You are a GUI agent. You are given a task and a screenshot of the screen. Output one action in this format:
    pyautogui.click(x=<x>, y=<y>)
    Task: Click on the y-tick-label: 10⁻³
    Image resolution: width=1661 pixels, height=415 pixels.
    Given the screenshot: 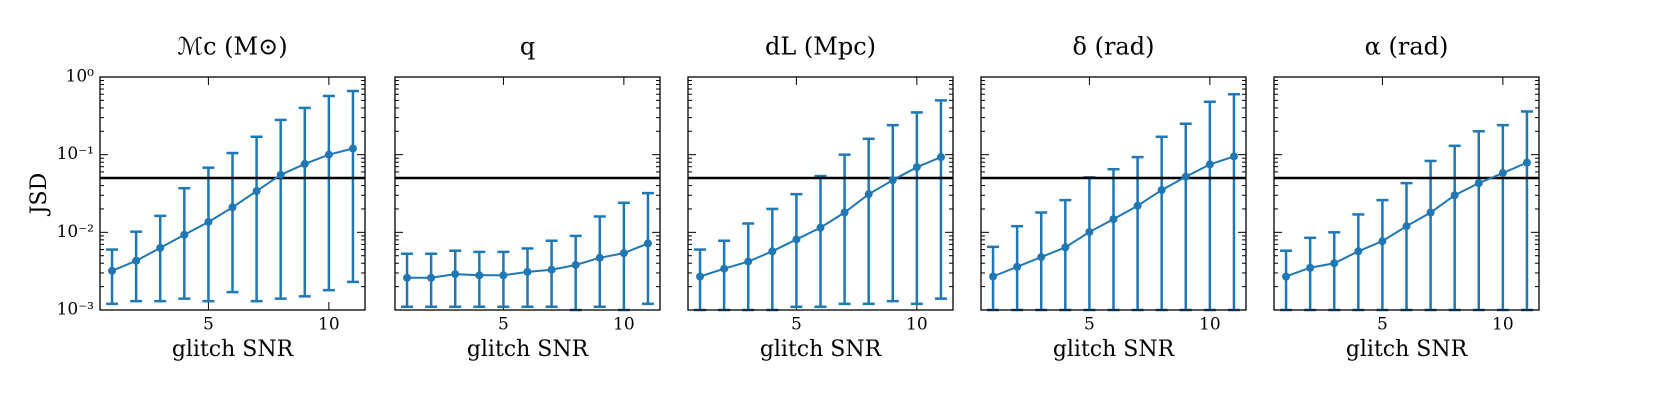 What is the action you would take?
    pyautogui.click(x=75, y=310)
    